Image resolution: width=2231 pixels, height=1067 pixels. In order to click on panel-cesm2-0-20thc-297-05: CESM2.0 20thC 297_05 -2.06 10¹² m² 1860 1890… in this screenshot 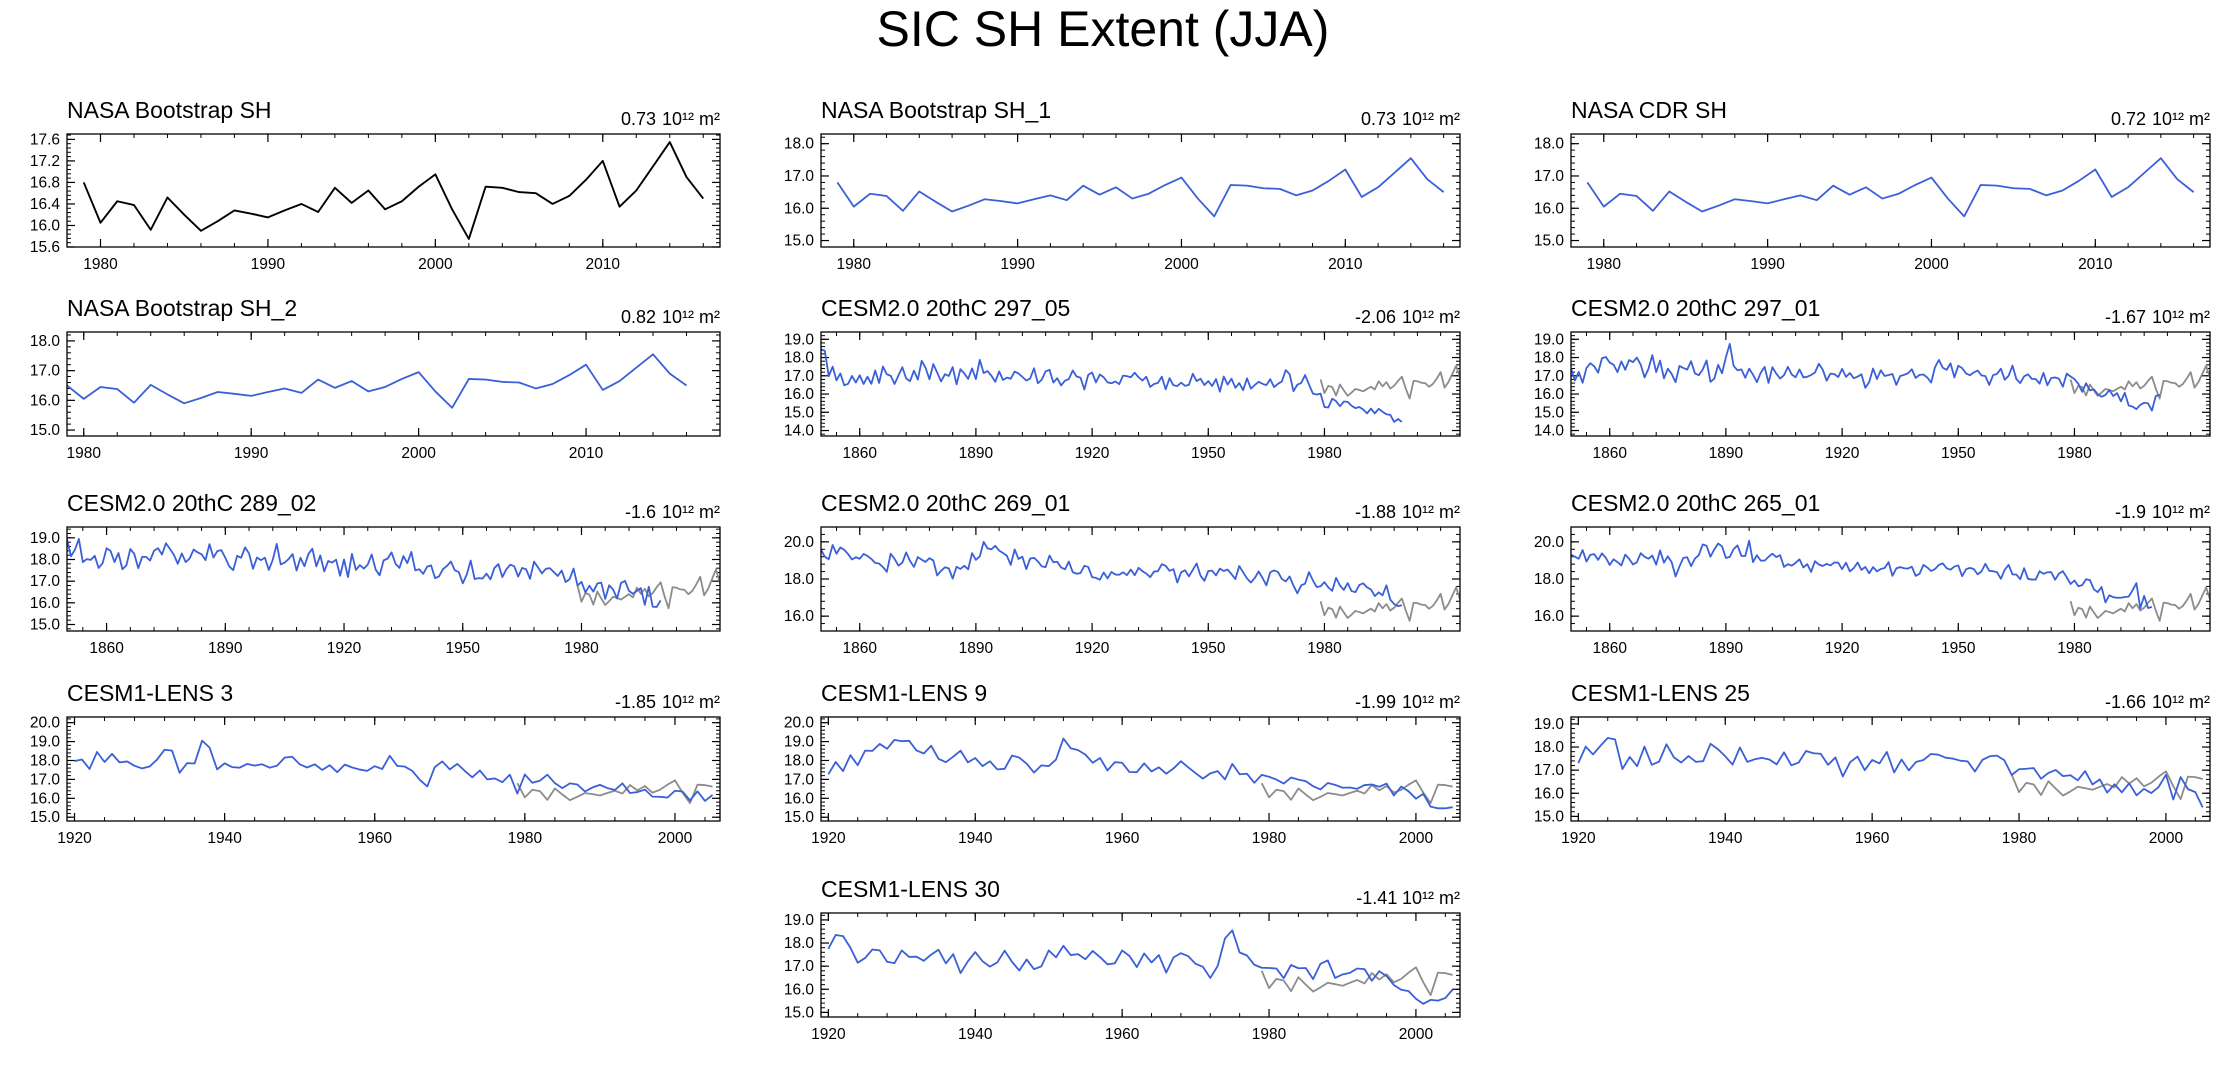, I will do `click(1122, 378)`.